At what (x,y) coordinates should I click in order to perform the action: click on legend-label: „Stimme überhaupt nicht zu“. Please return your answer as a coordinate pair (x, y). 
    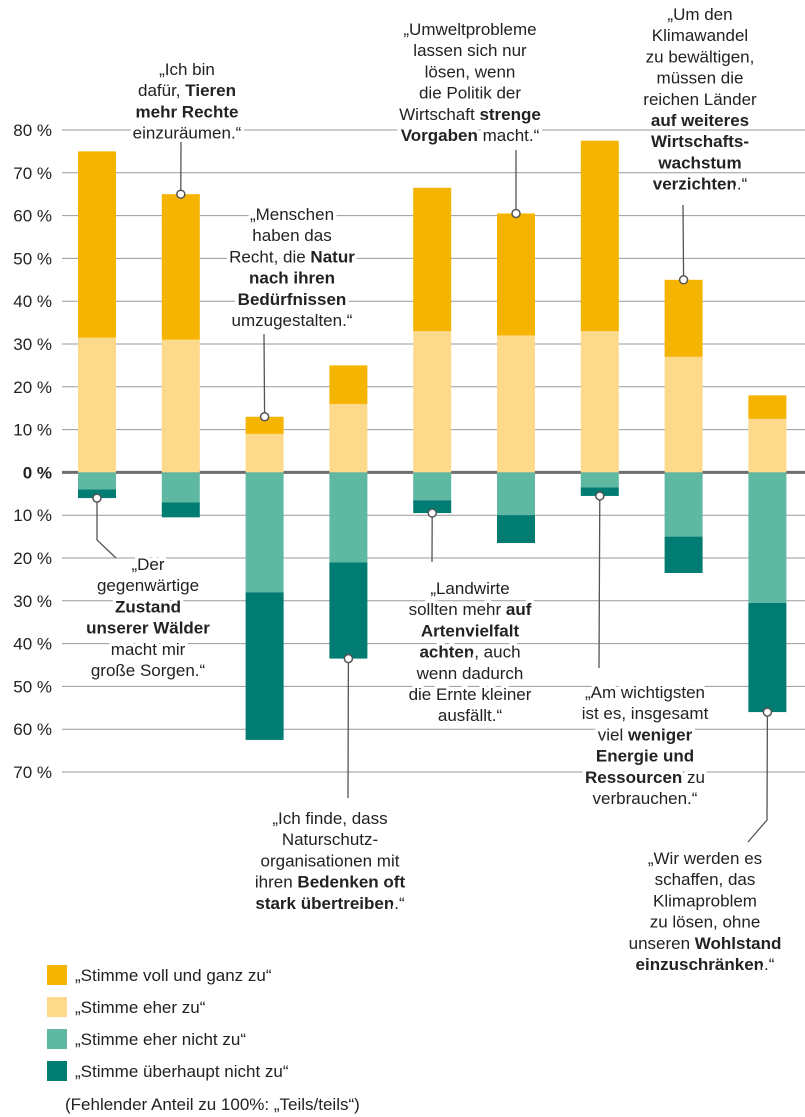
    Looking at the image, I should click on (182, 1071).